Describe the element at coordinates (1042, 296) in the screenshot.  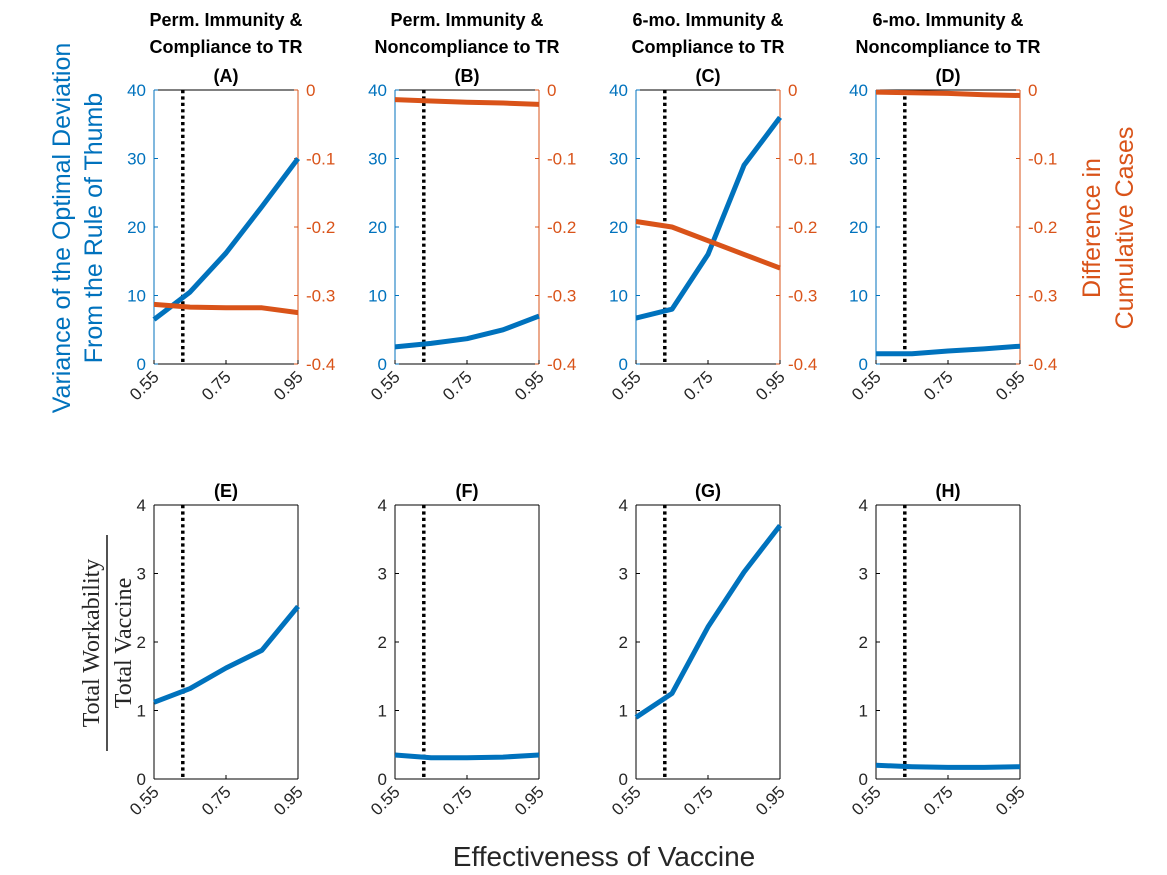
I see `panel-d-ytick-right-label: -0.3` at that location.